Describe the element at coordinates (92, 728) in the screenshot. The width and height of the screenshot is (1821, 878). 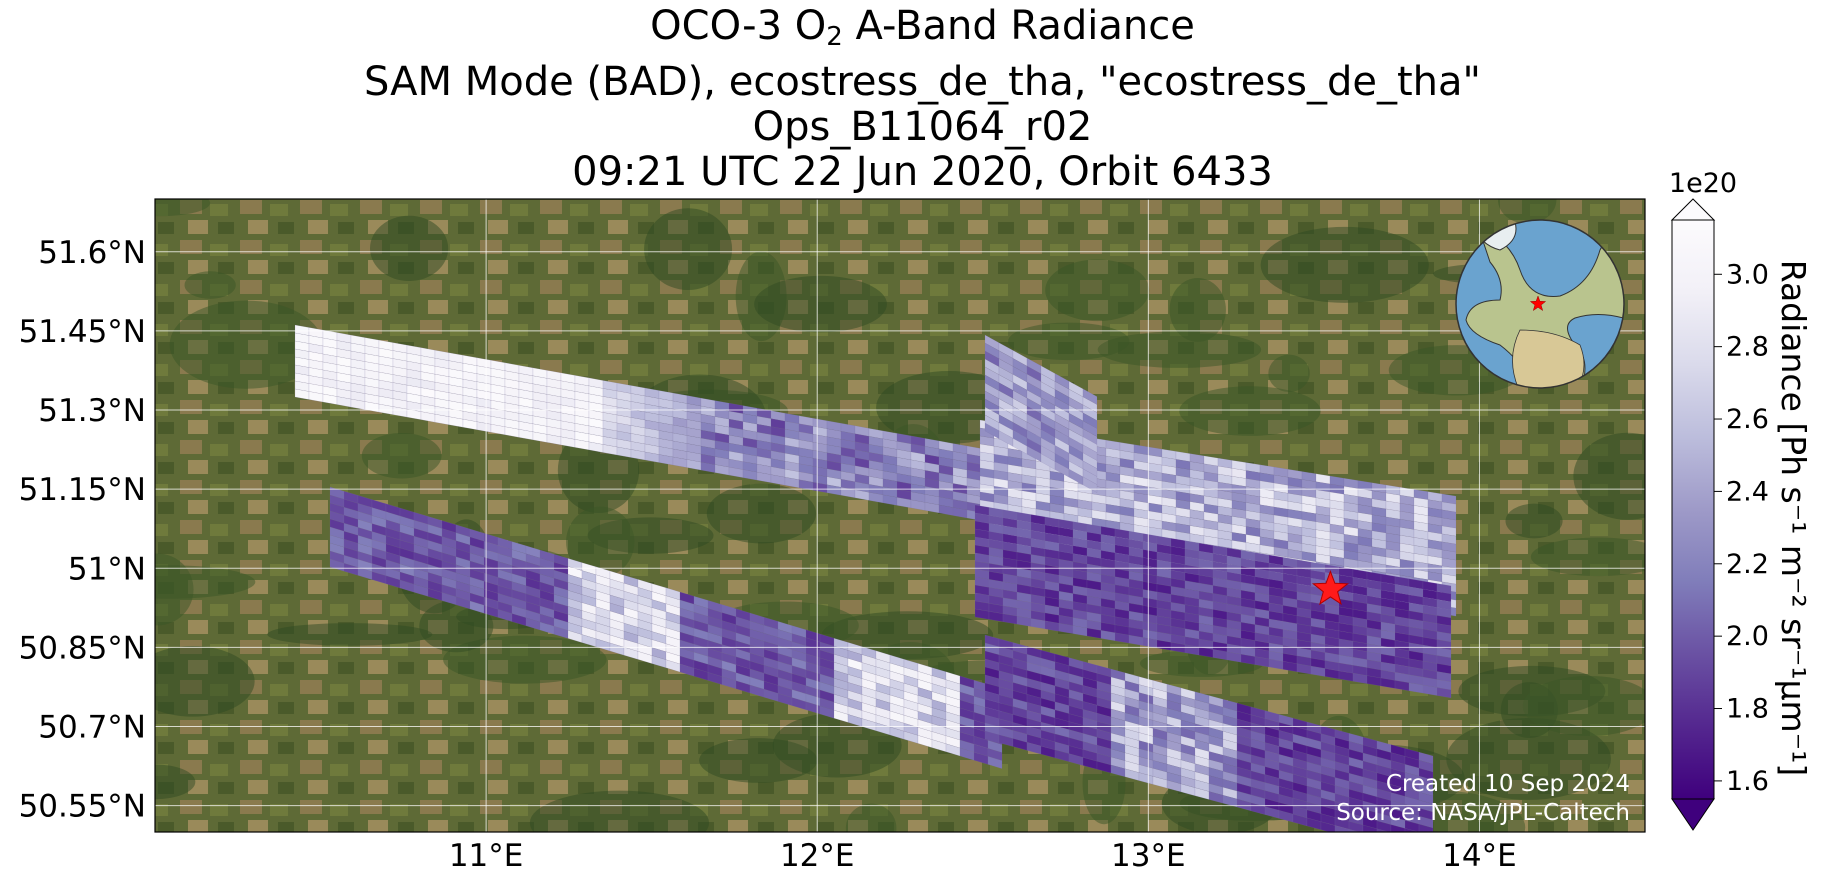
I see `lat-tick-label: 50.7°N` at that location.